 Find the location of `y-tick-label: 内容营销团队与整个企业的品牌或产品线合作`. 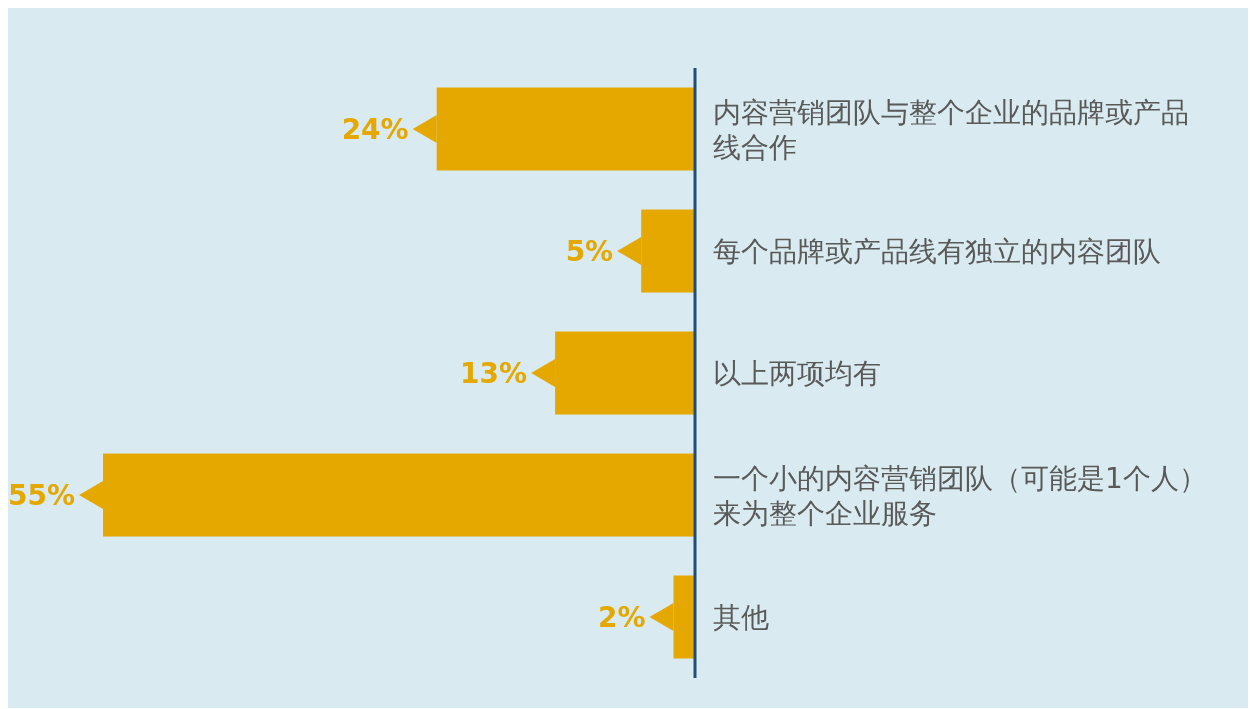

y-tick-label: 内容营销团队与整个企业的品牌或产品线合作 is located at coordinates (951, 129).